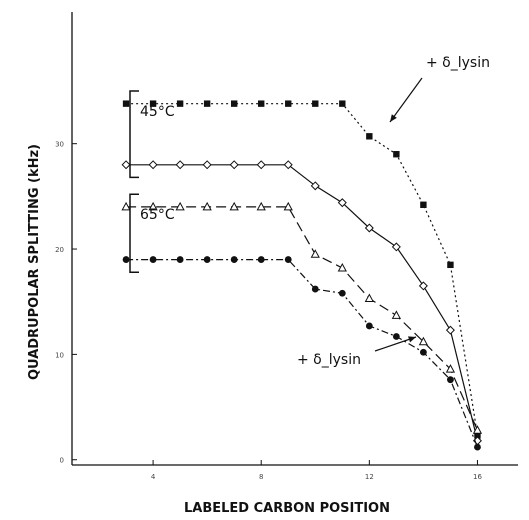 Image resolution: width=529 pixels, height=520 pixels. I want to click on annotation-lysin-upper: + δ_lysin, so click(458, 63).